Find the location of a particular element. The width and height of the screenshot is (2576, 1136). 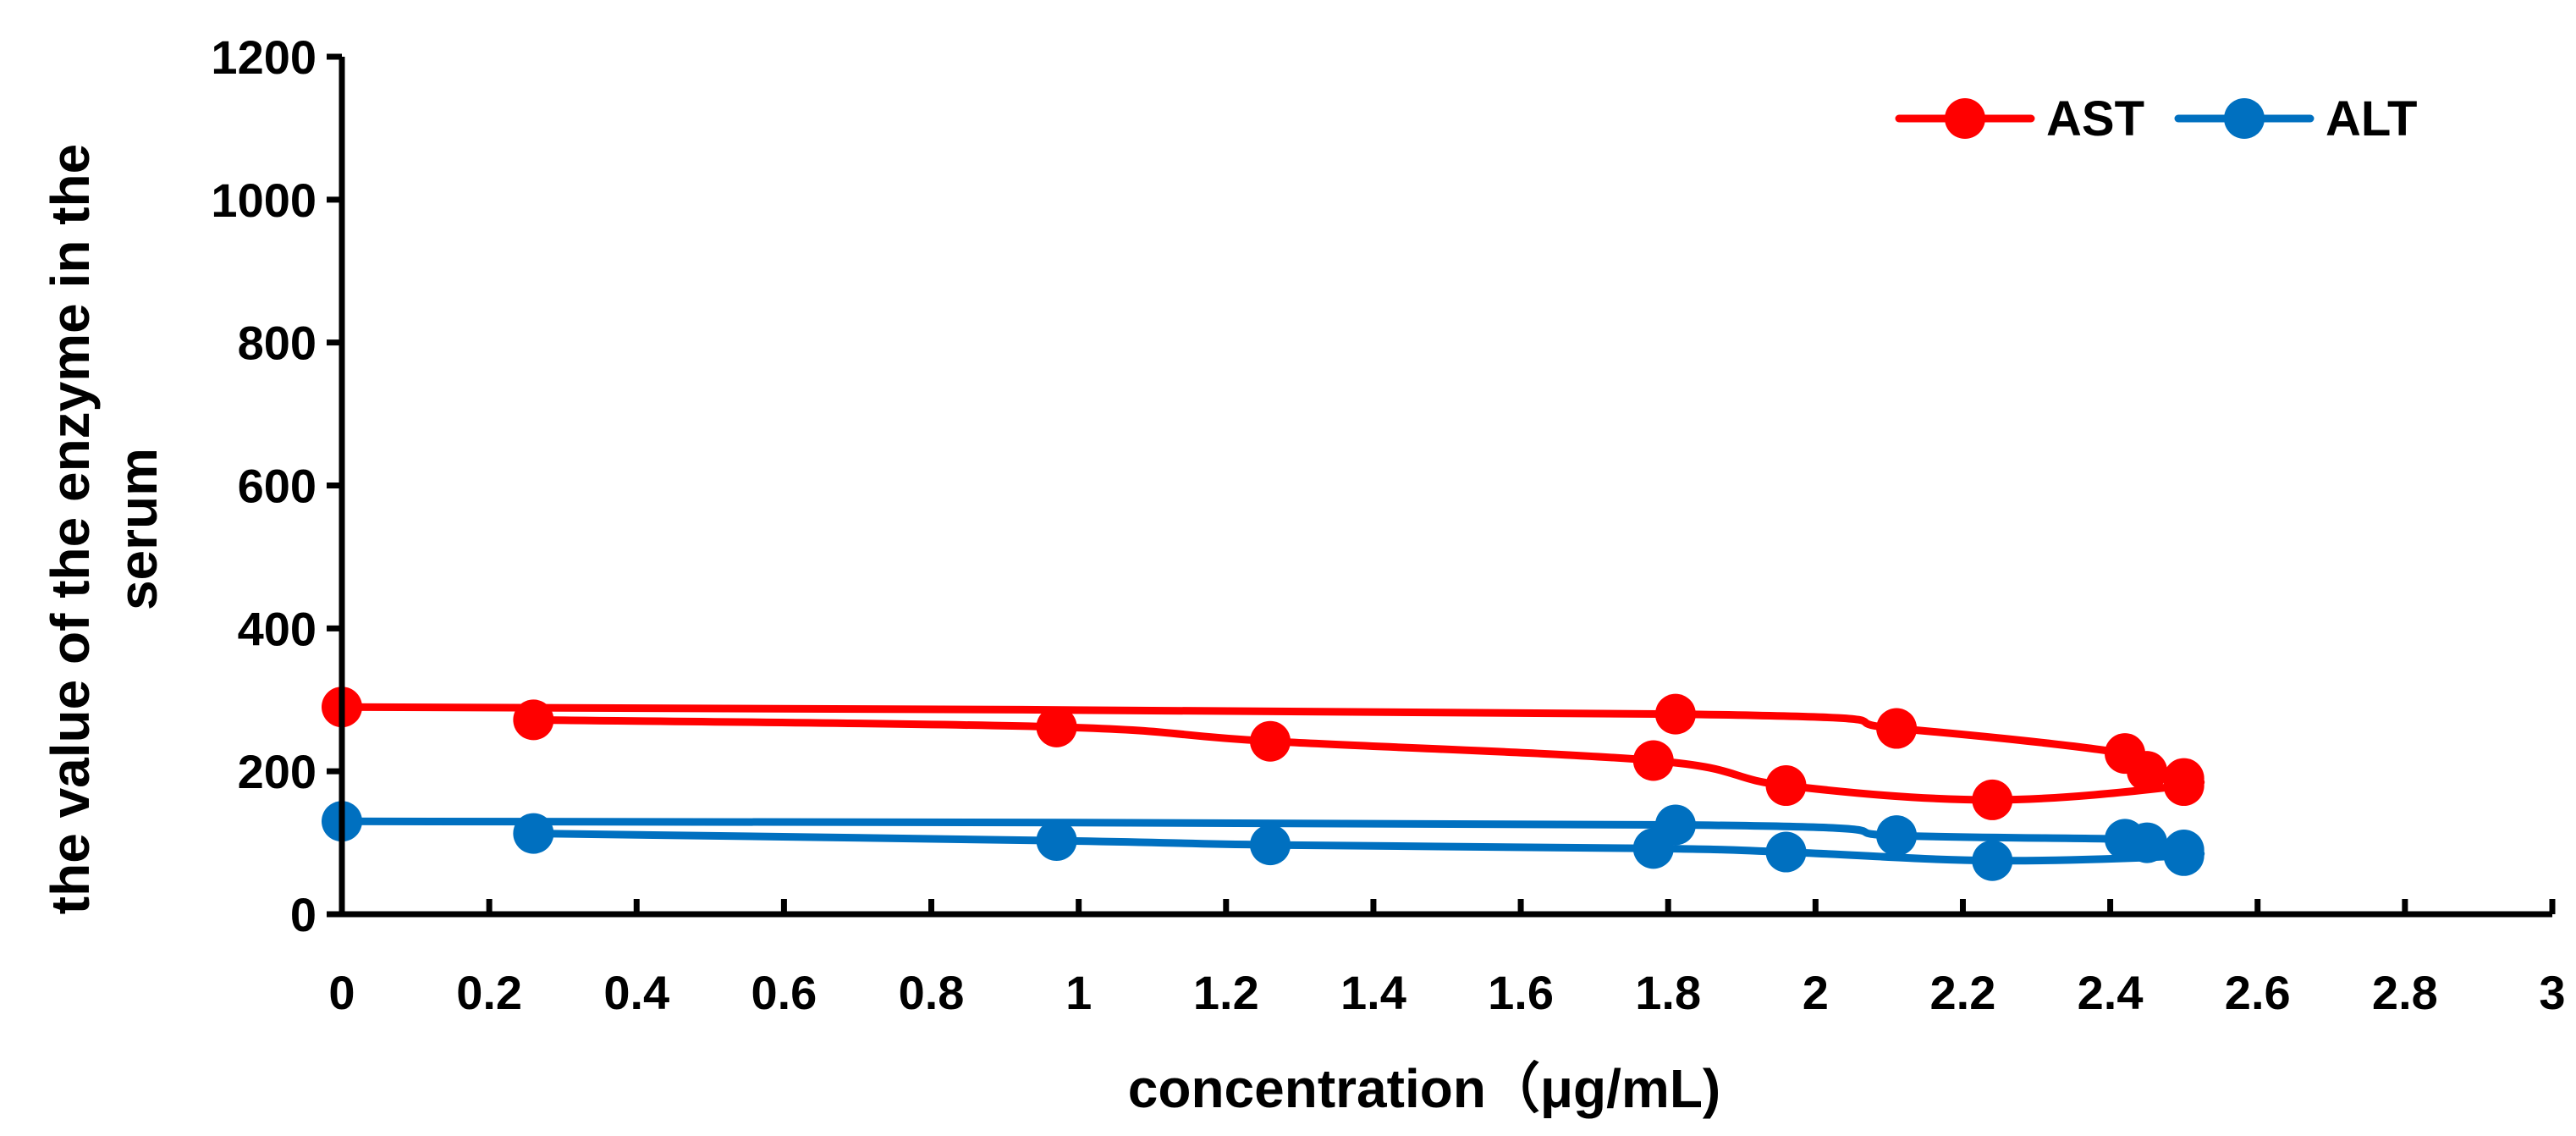

y-tick-label: 200 is located at coordinates (277, 771).